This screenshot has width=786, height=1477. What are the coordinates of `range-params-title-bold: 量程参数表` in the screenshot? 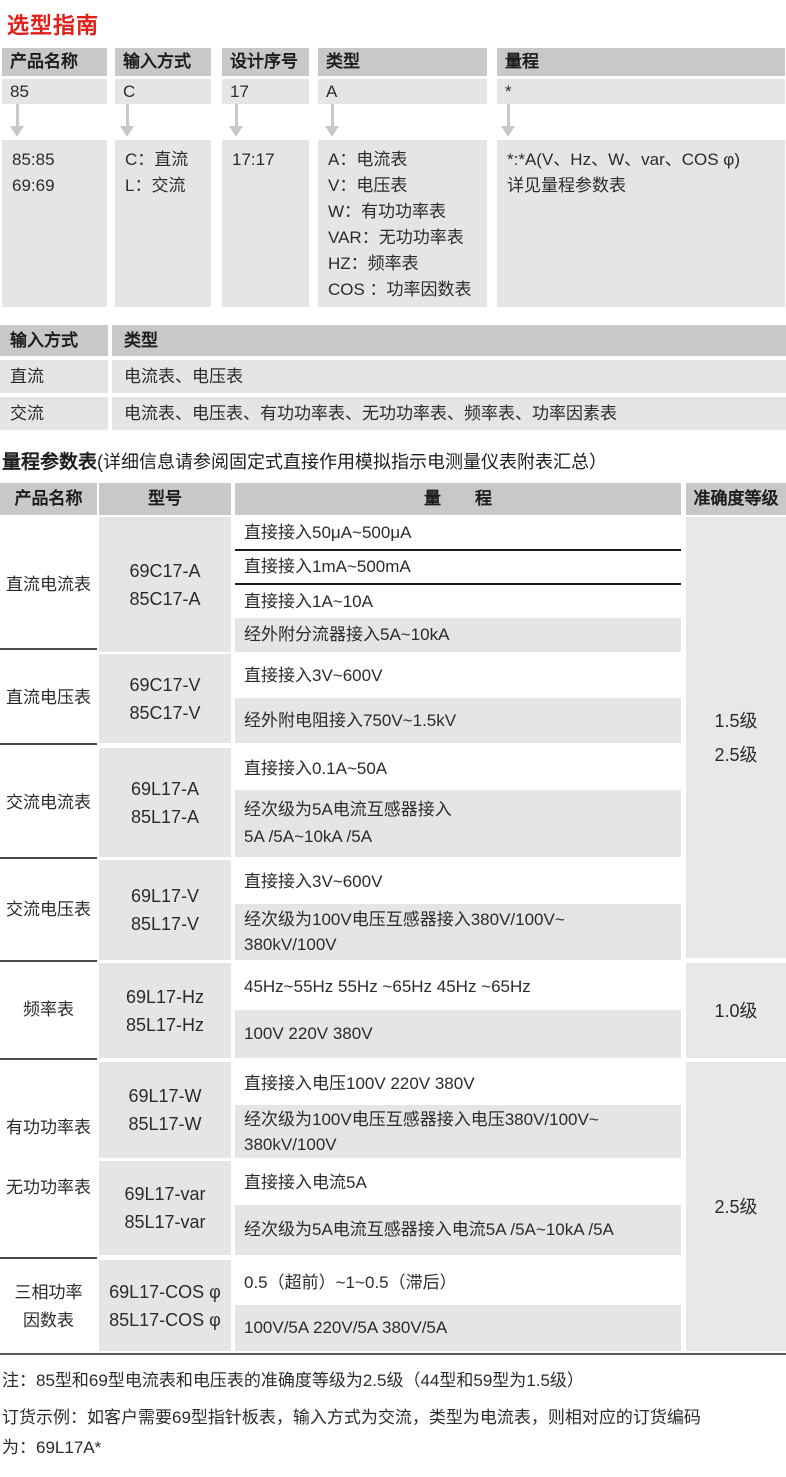 It's located at (50, 462).